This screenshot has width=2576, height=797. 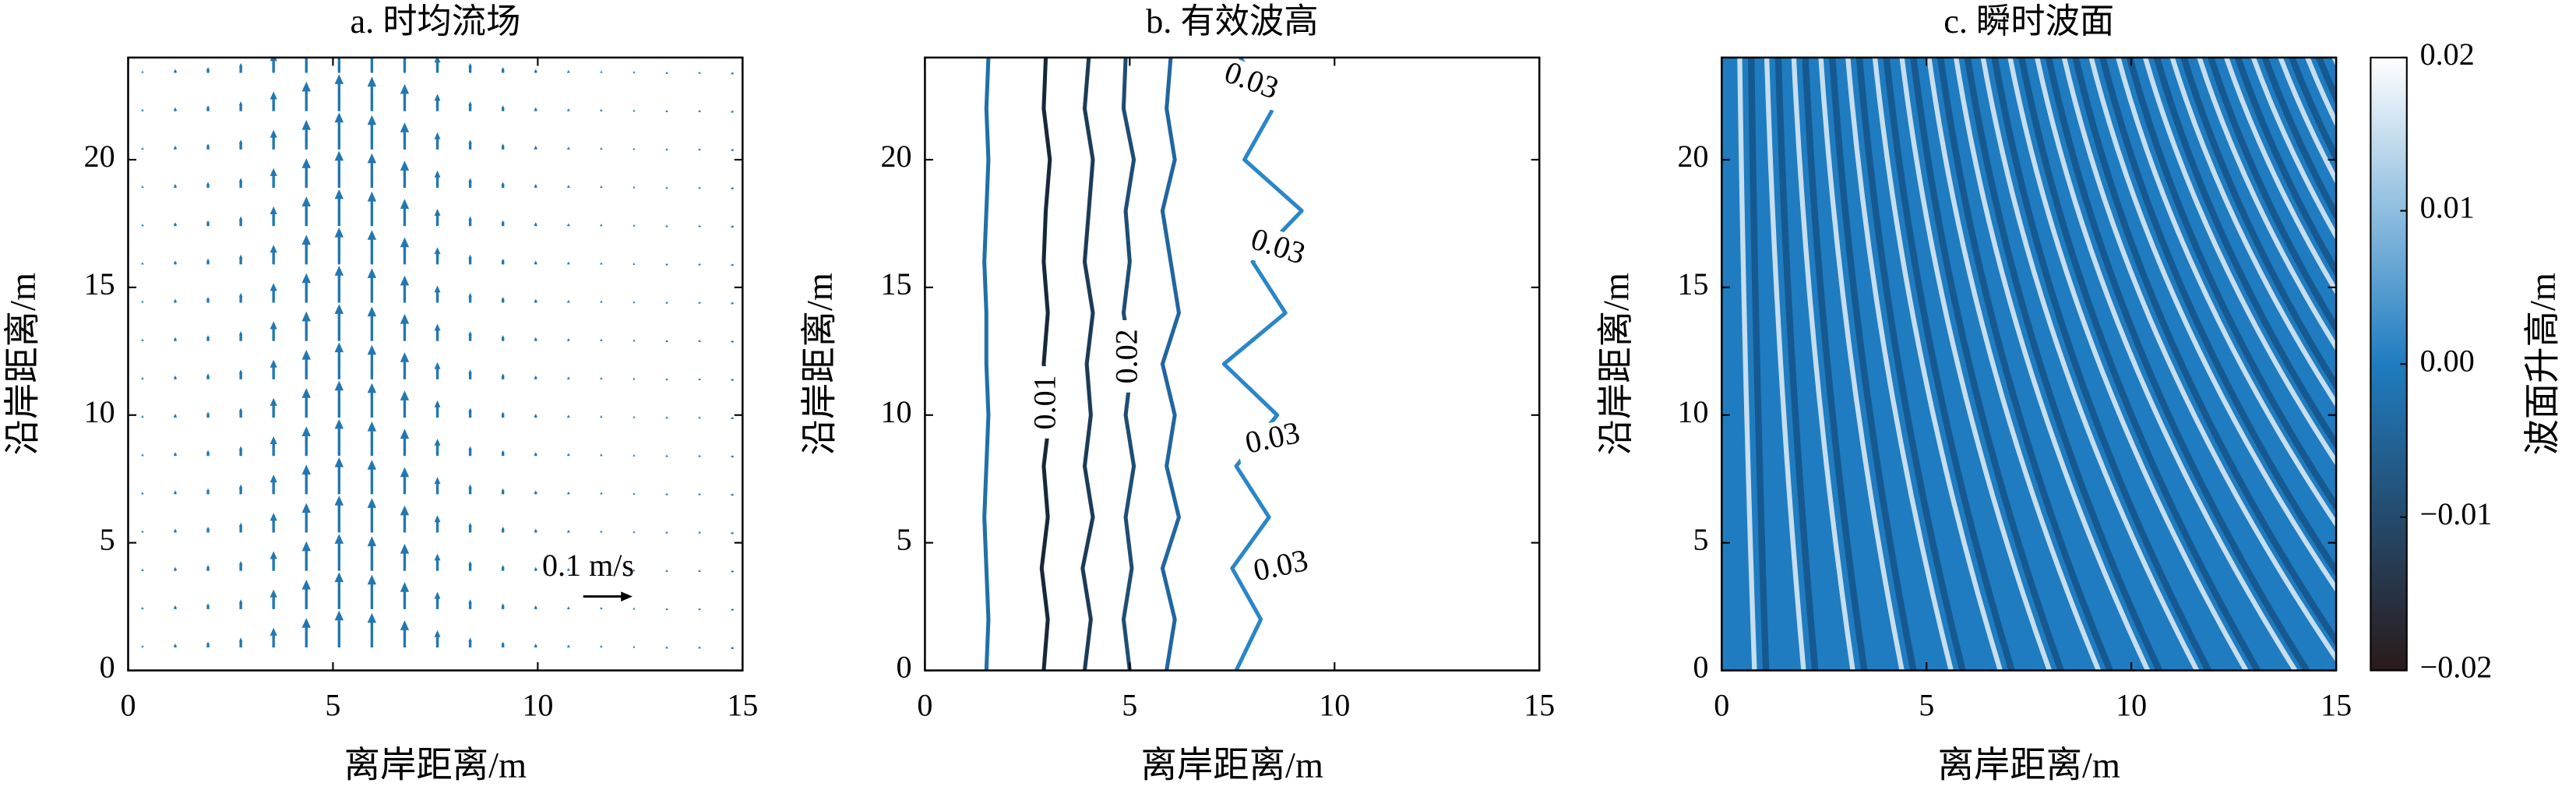 I want to click on y-tick-label: 5, so click(x=107, y=539).